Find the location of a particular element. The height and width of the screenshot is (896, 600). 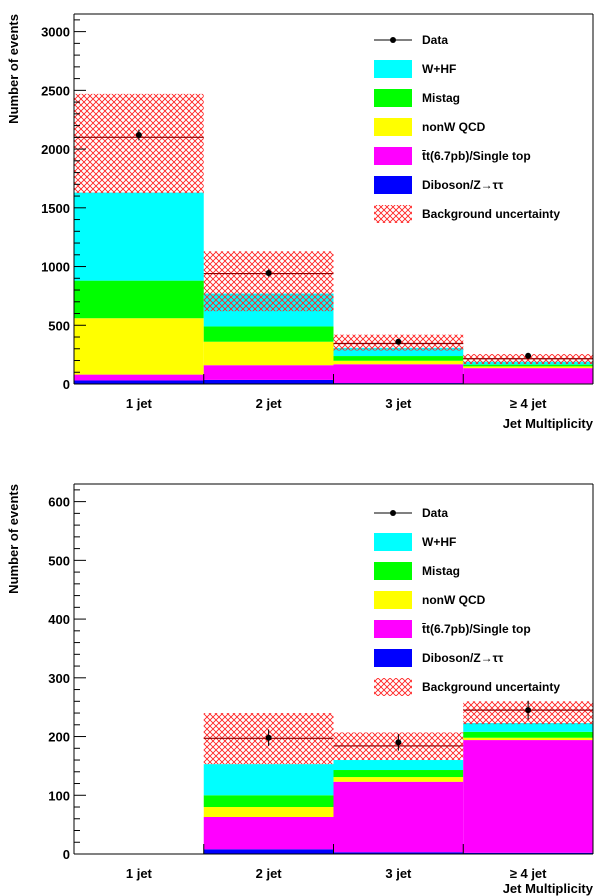

y-tick-label: 400 is located at coordinates (59, 619).